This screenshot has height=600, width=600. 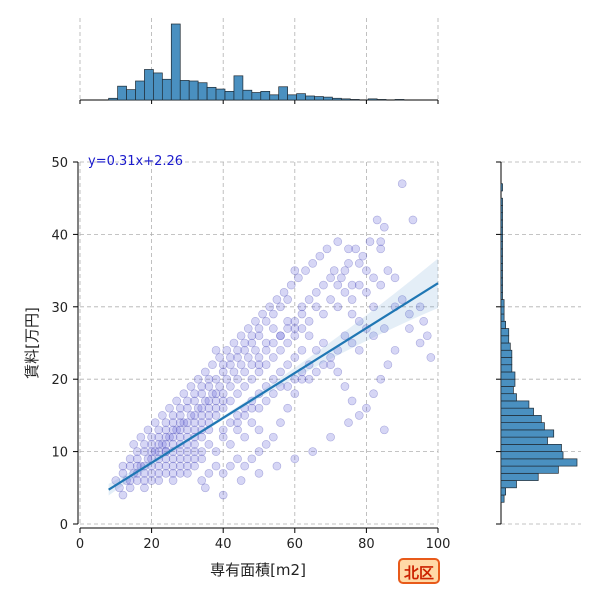 I want to click on x-tick-label: 60, so click(x=295, y=544).